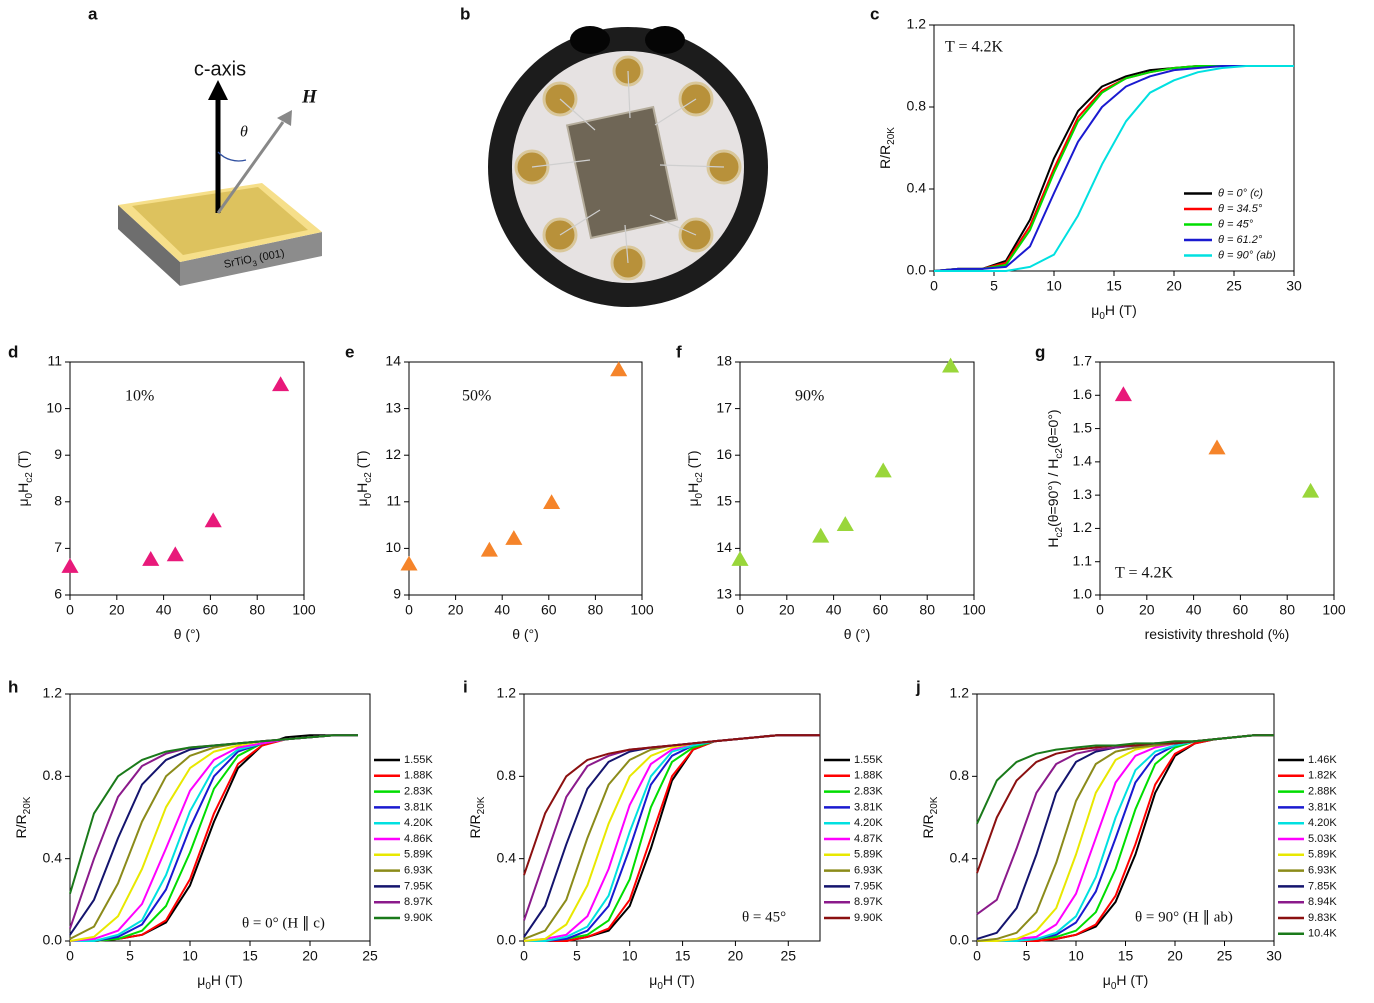 The image size is (1374, 1003). What do you see at coordinates (1274, 956) in the screenshot?
I see `x-tick-label: 30` at bounding box center [1274, 956].